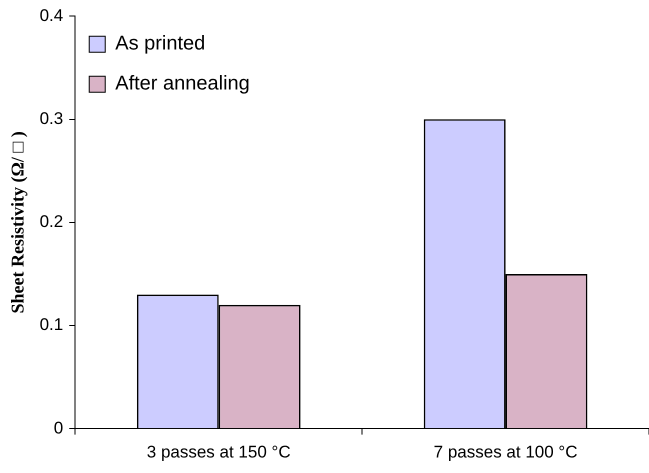  What do you see at coordinates (52, 118) in the screenshot?
I see `y-tick-label: 0.3` at bounding box center [52, 118].